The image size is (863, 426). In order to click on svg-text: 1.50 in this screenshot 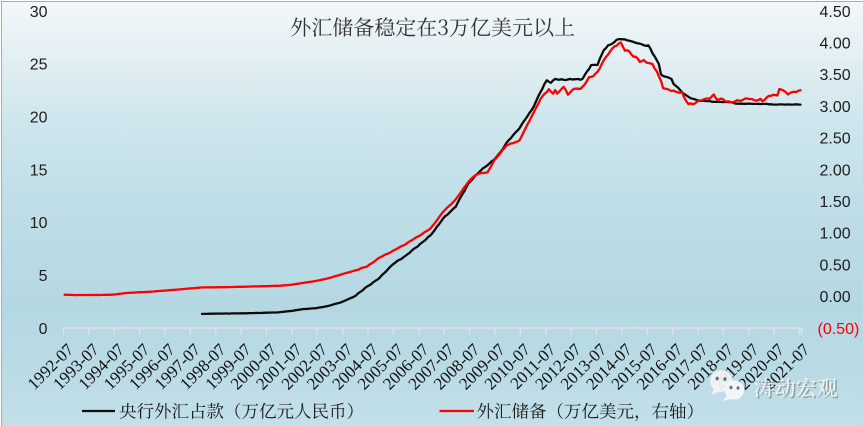, I will do `click(835, 202)`.